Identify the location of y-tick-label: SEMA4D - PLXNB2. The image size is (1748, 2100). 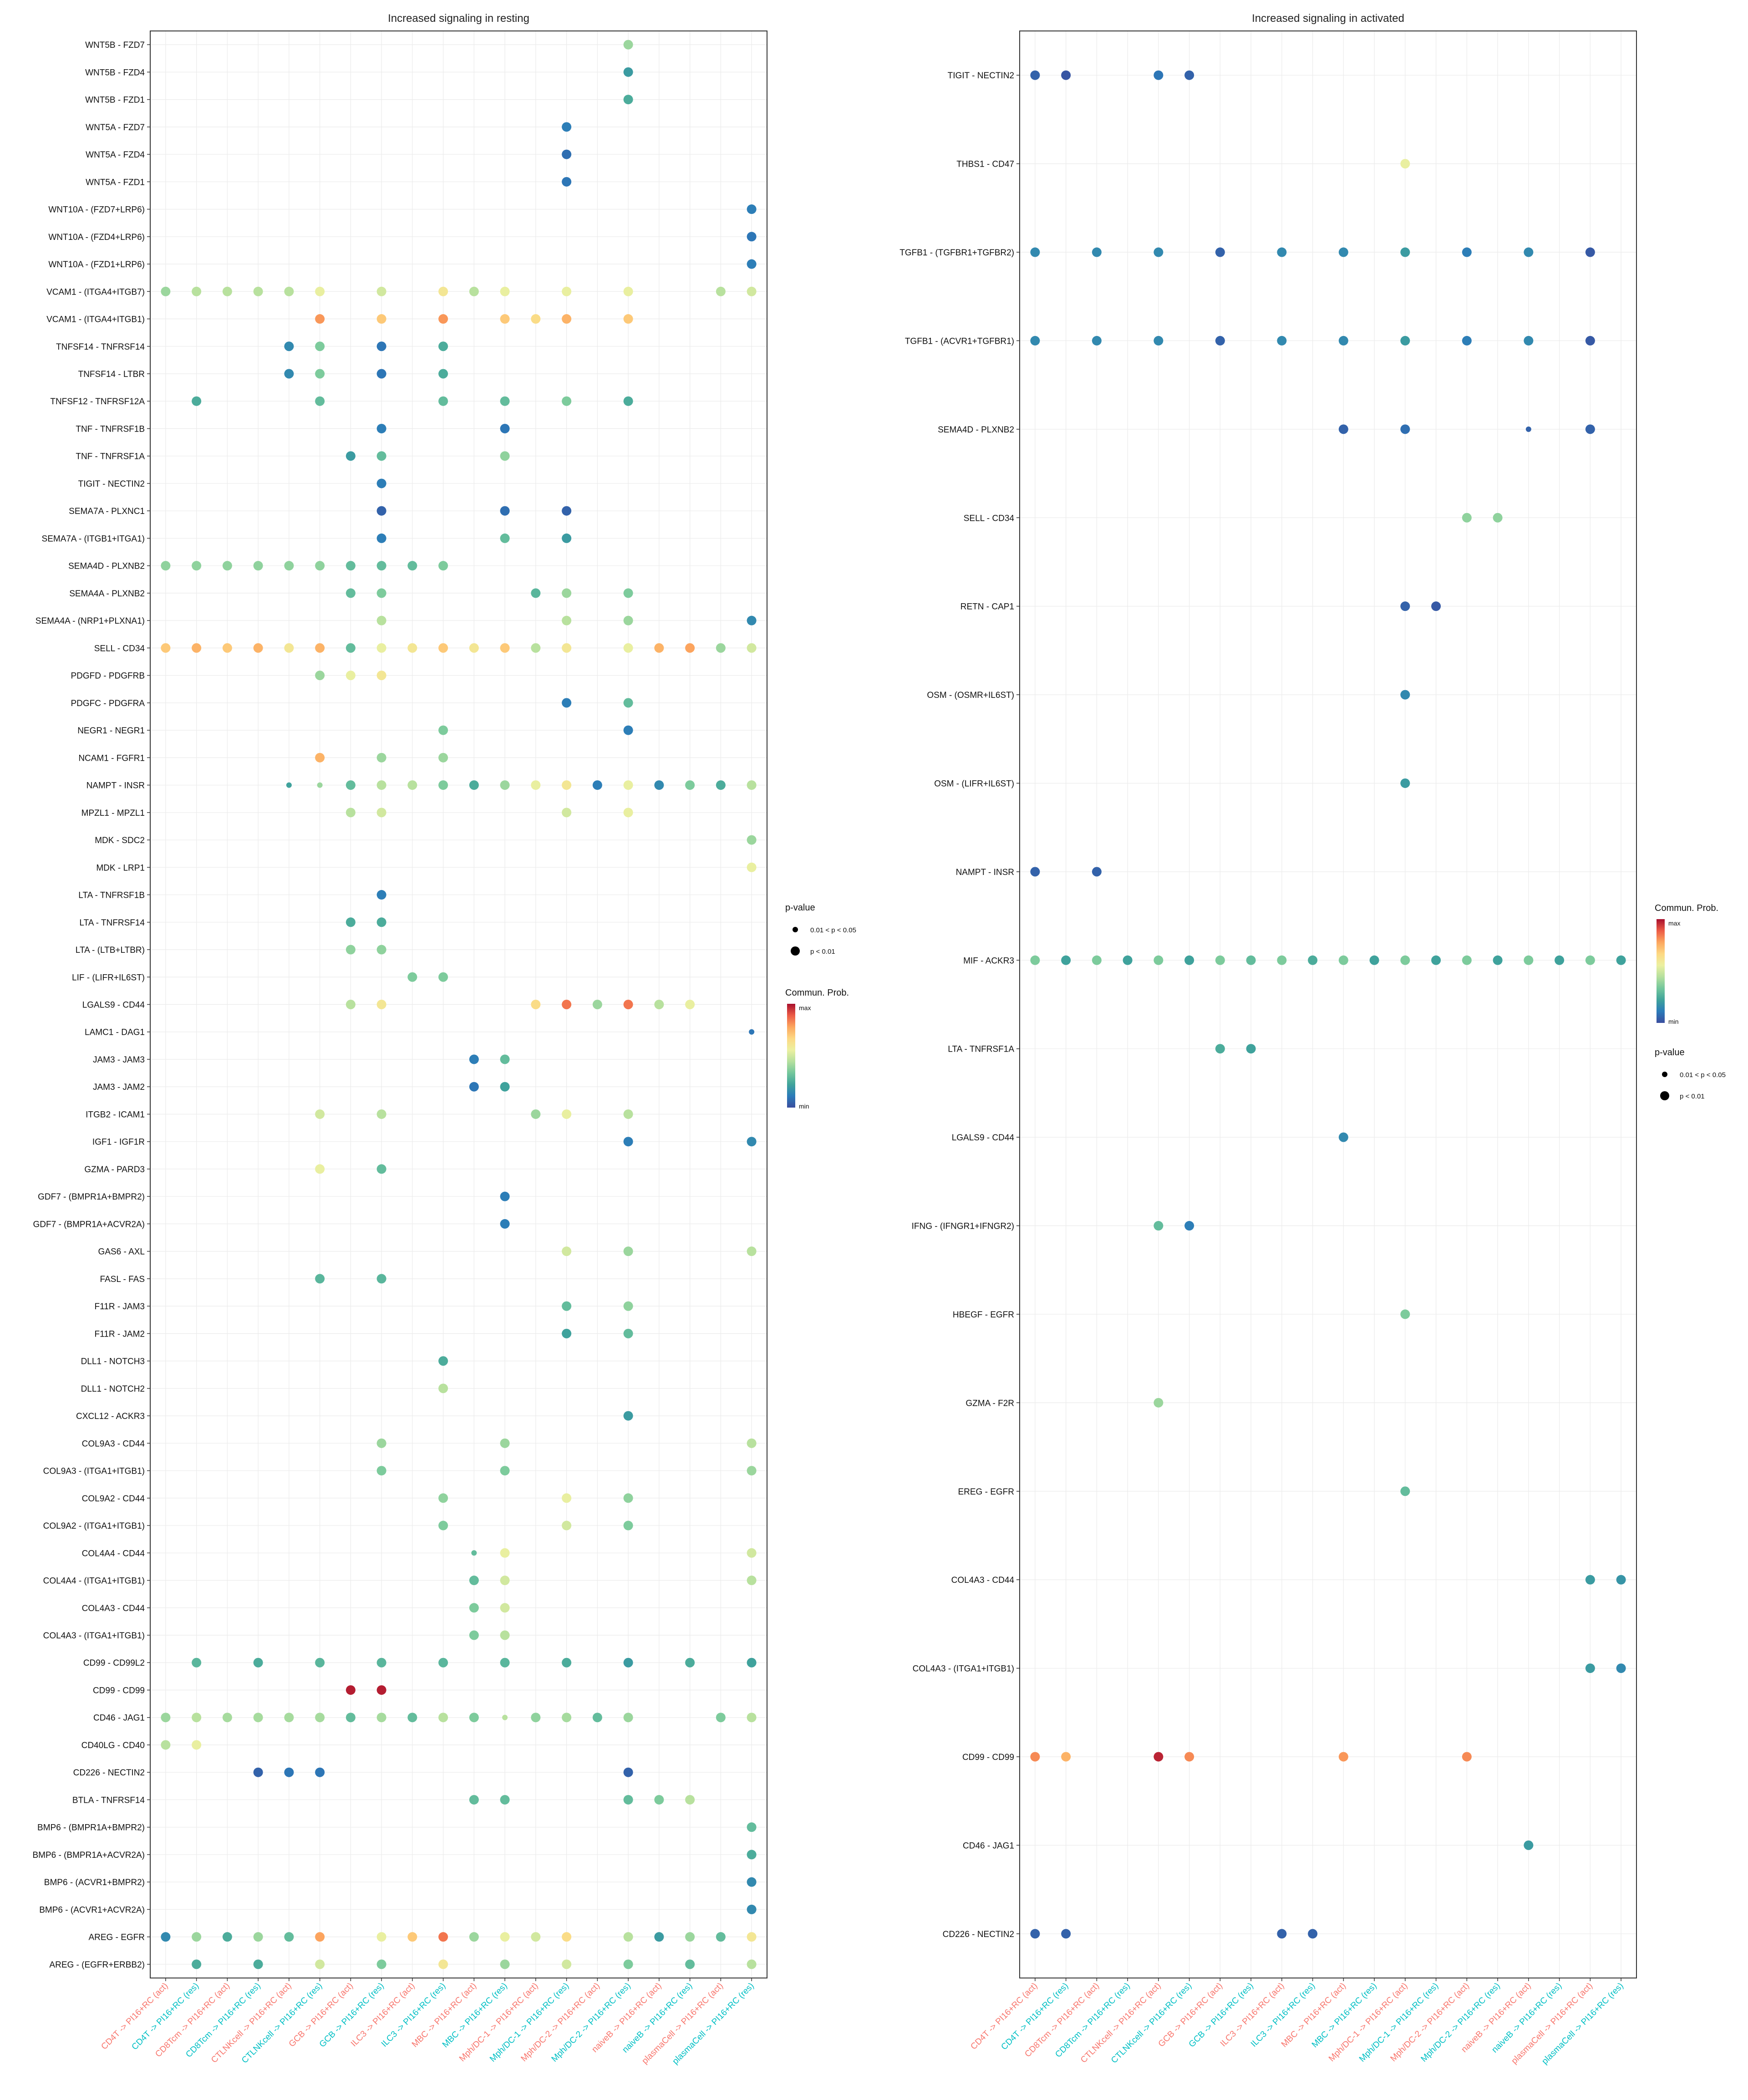
(106, 566).